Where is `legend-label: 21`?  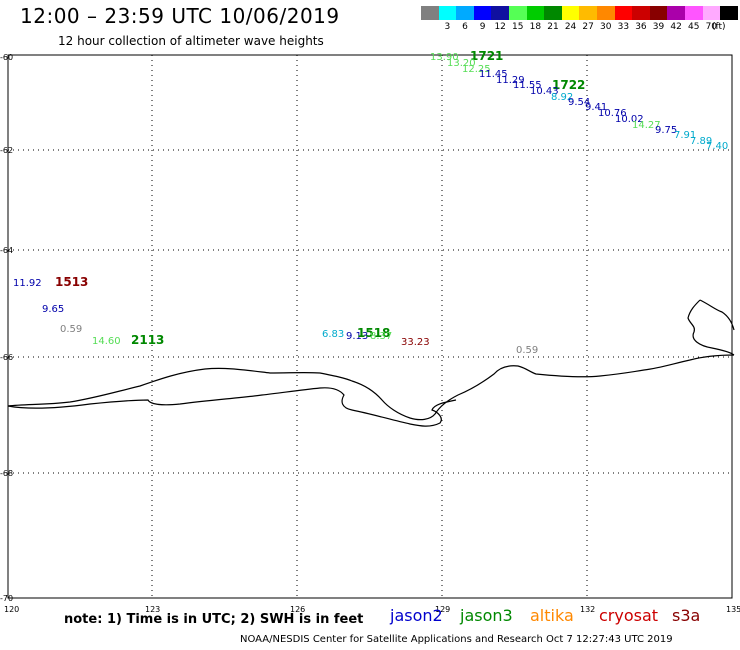 legend-label: 21 is located at coordinates (553, 27).